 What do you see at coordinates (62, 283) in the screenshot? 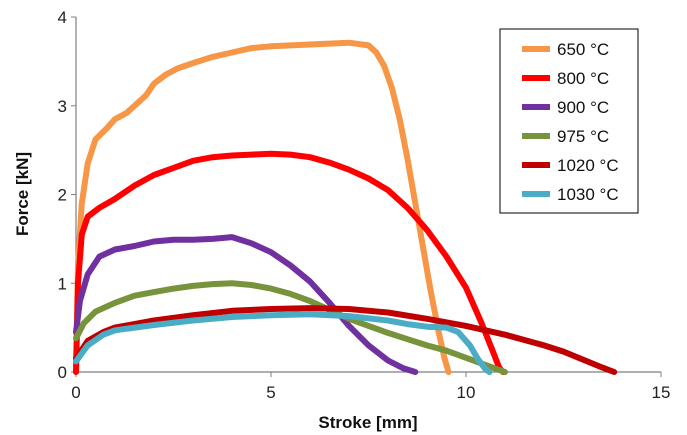
I see `y-tick-label: 1` at bounding box center [62, 283].